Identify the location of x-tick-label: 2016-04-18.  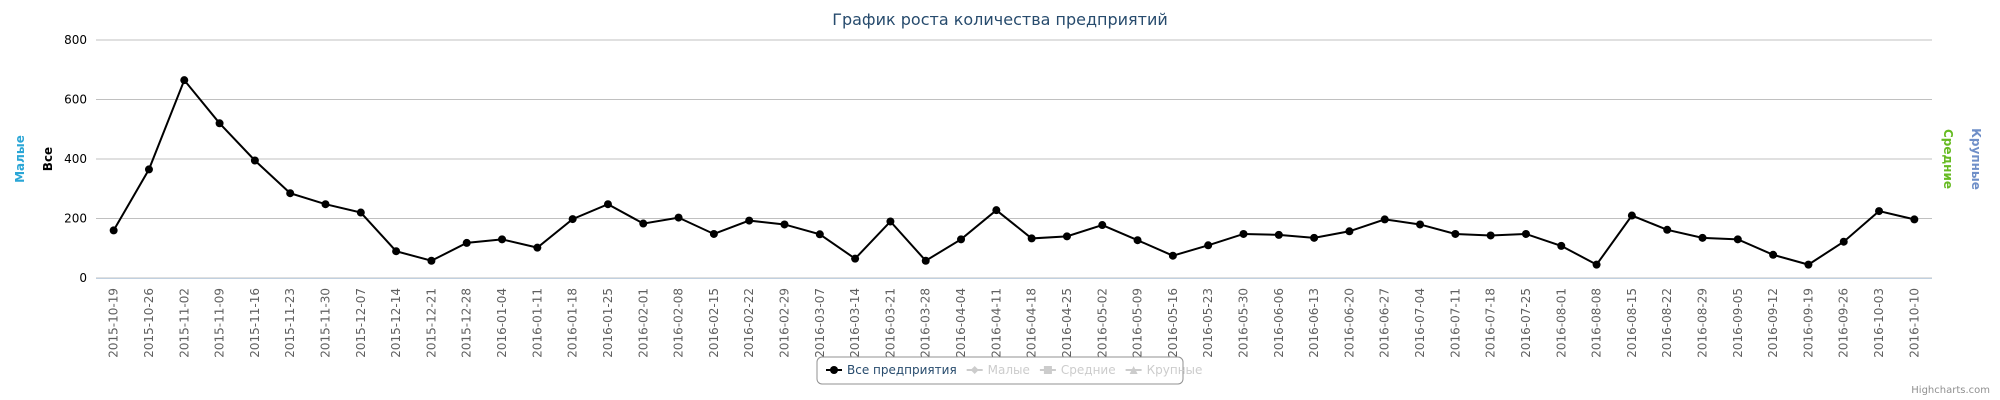
(1032, 323).